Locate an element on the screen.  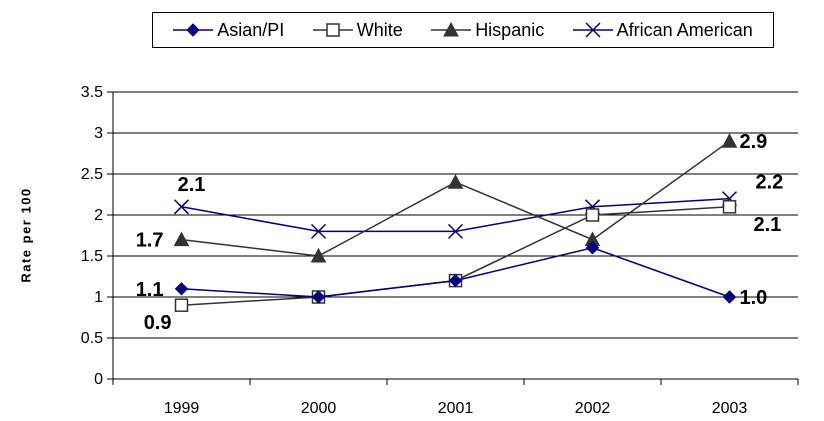
y-tick-label: 2.5 is located at coordinates (92, 174).